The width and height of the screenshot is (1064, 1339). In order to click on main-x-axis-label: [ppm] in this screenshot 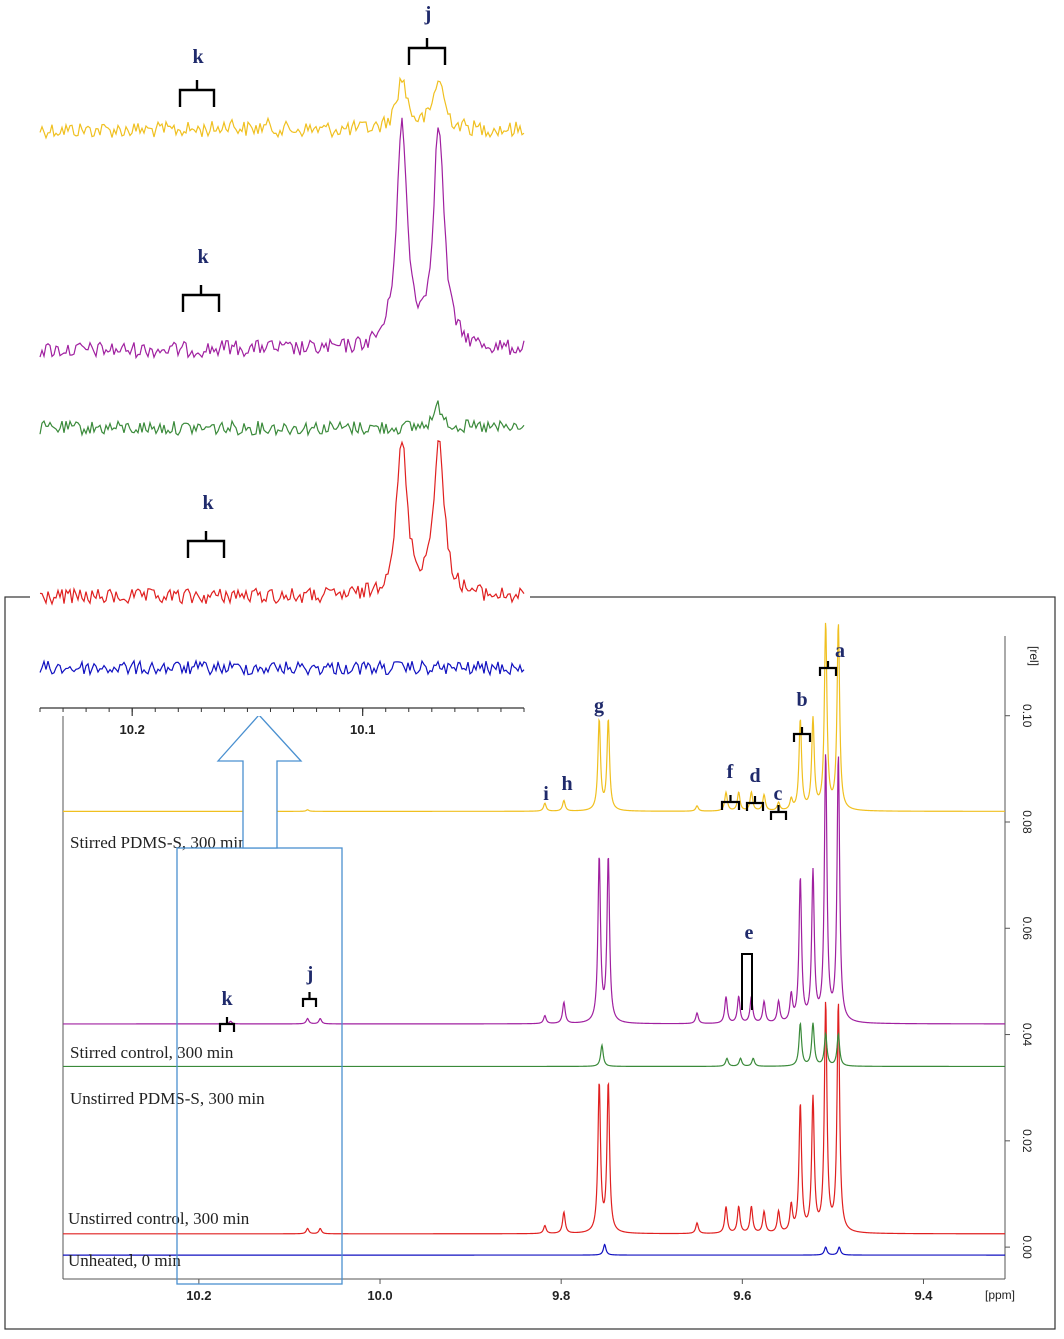, I will do `click(1000, 1295)`.